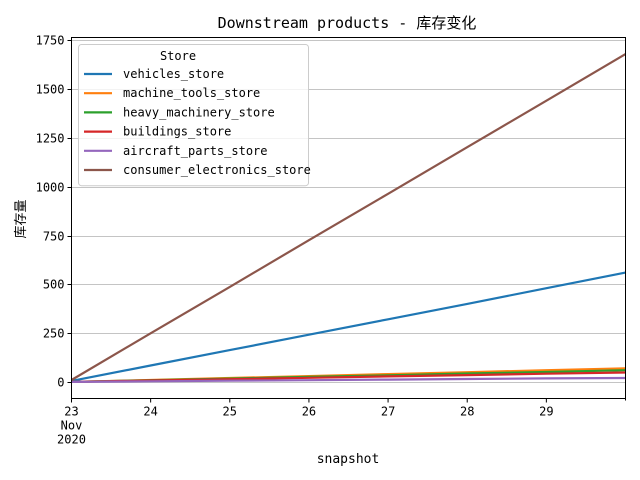  What do you see at coordinates (230, 412) in the screenshot?
I see `x-tick-label: 25` at bounding box center [230, 412].